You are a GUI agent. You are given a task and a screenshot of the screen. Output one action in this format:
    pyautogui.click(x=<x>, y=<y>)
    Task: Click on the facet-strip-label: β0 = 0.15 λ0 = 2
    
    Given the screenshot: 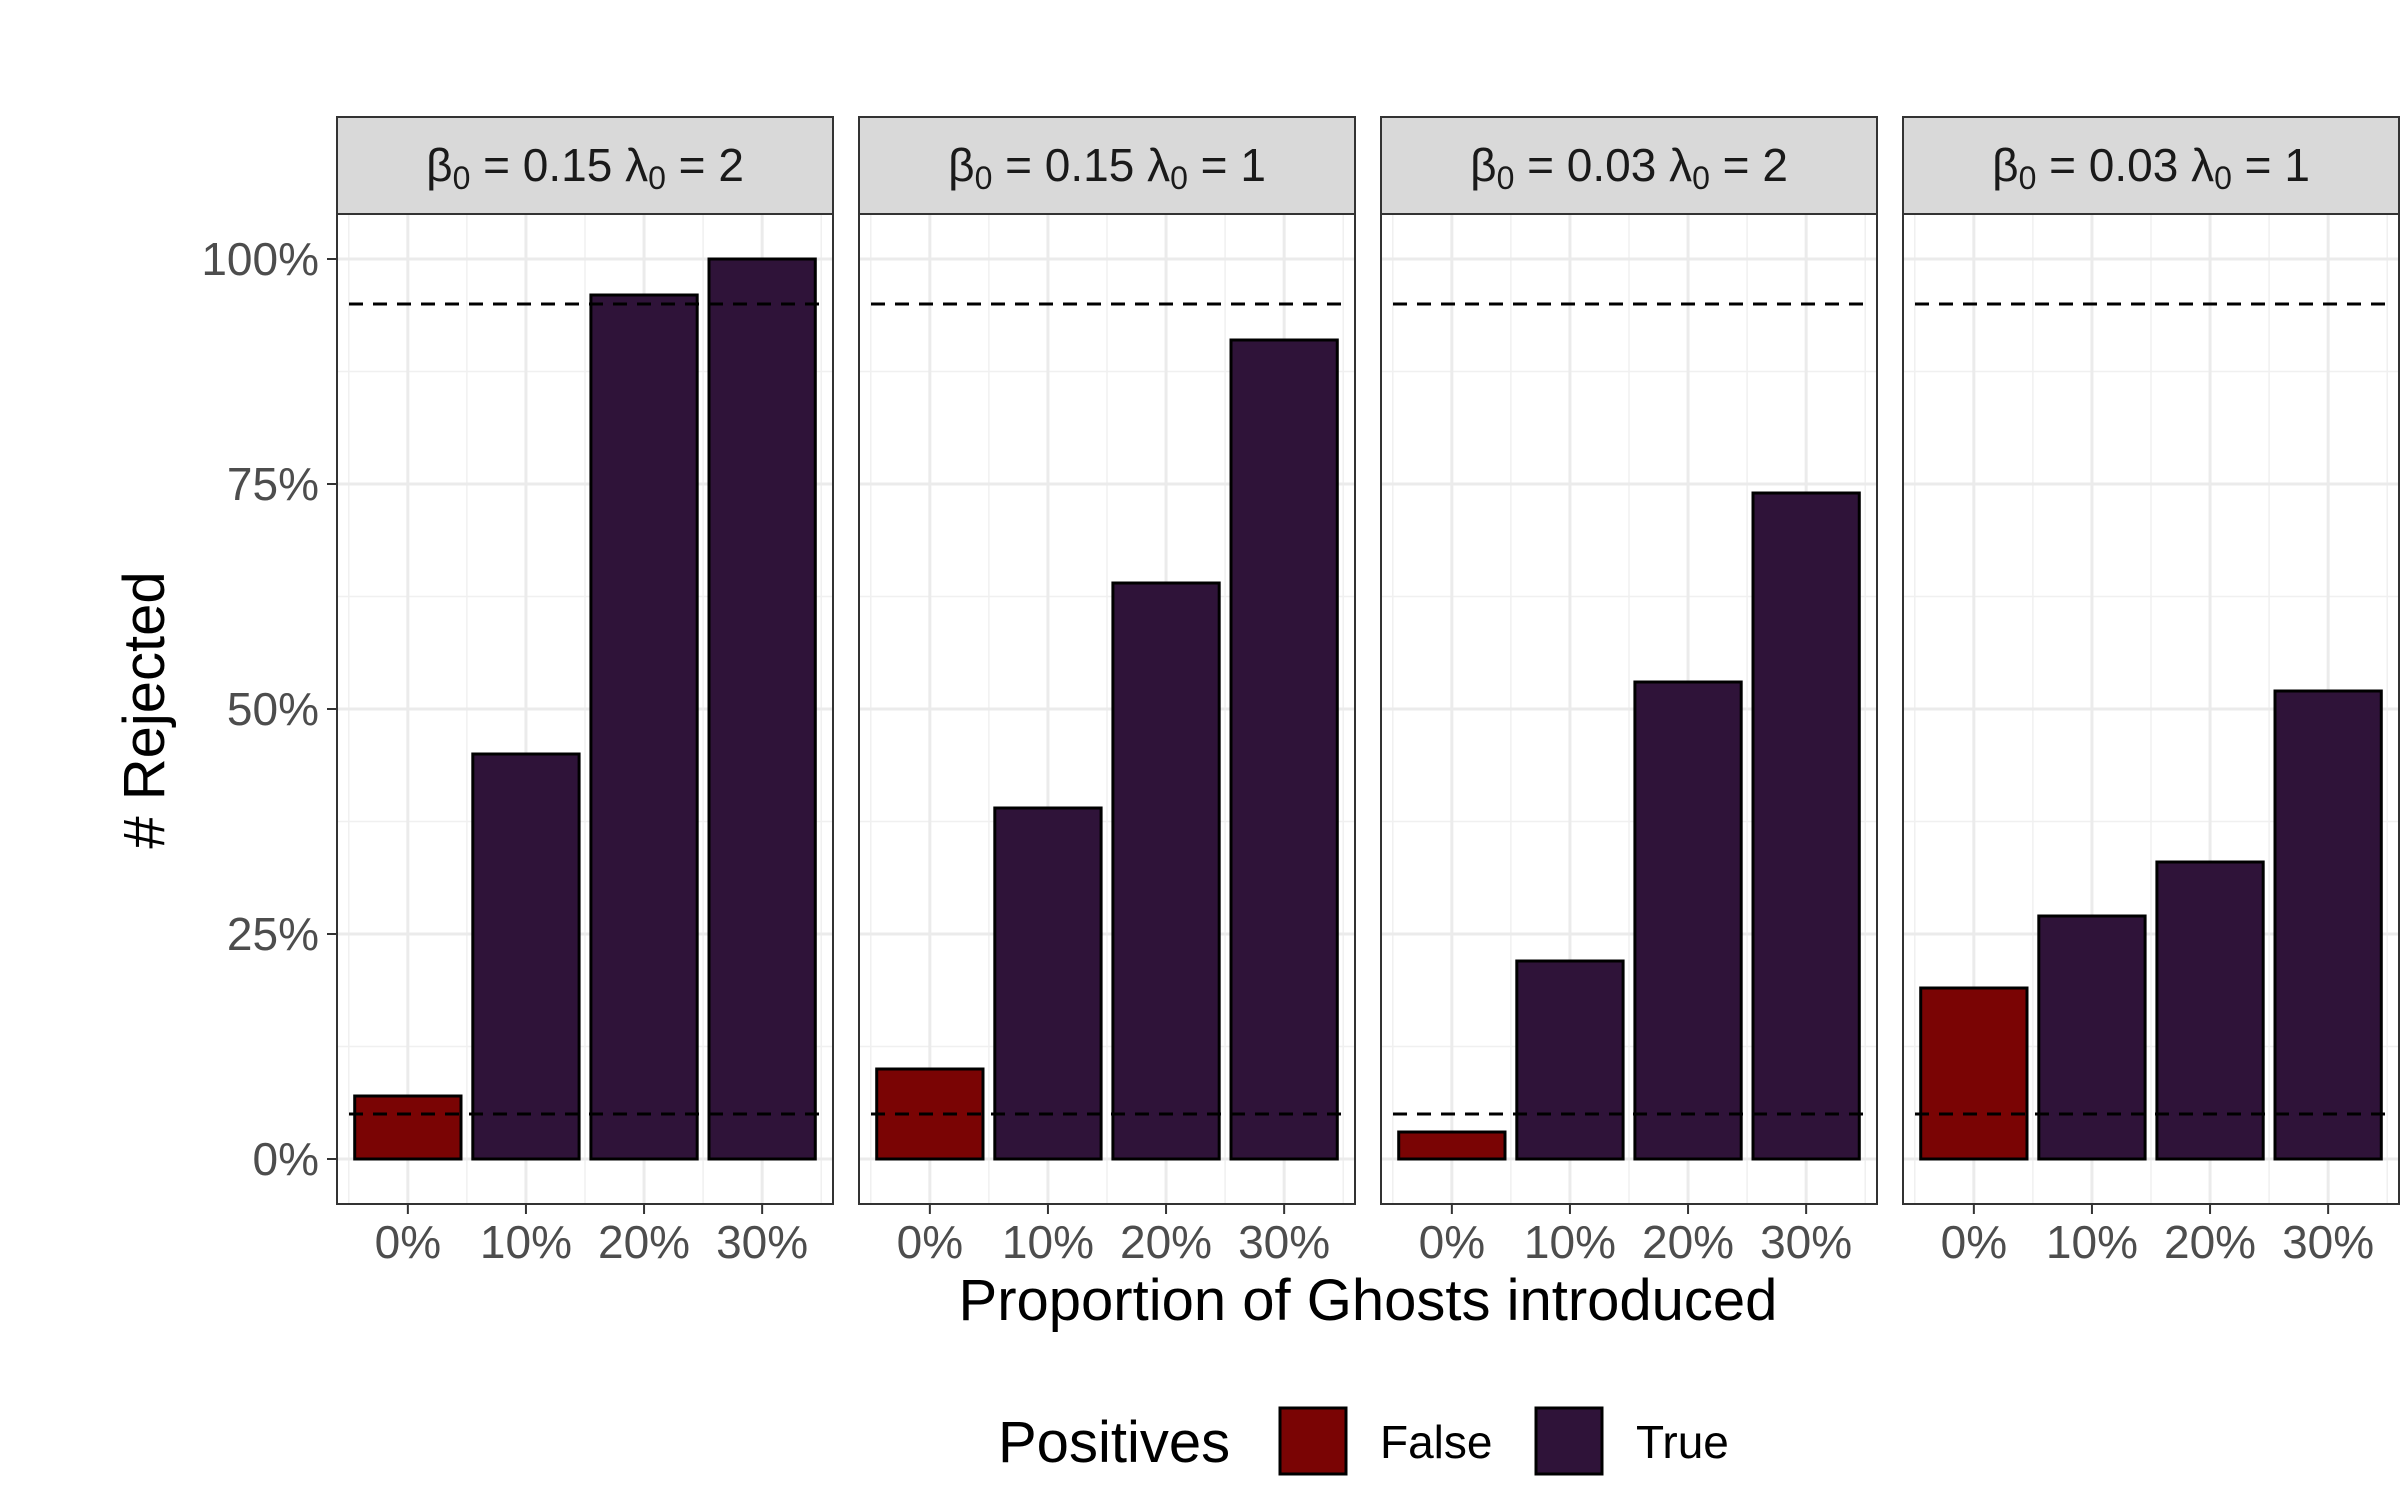 What is the action you would take?
    pyautogui.click(x=585, y=167)
    